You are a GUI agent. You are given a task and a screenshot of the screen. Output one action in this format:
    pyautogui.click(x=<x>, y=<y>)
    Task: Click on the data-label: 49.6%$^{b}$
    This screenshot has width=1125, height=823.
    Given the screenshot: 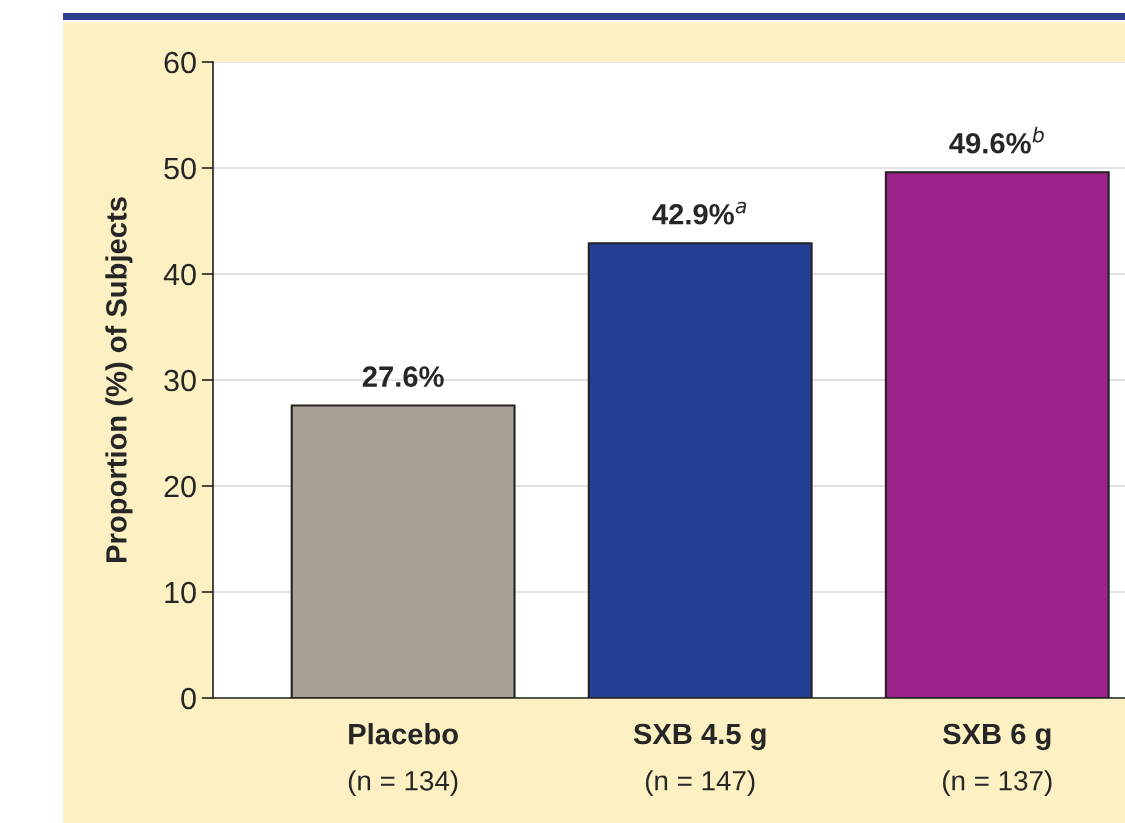 What is the action you would take?
    pyautogui.click(x=996, y=140)
    